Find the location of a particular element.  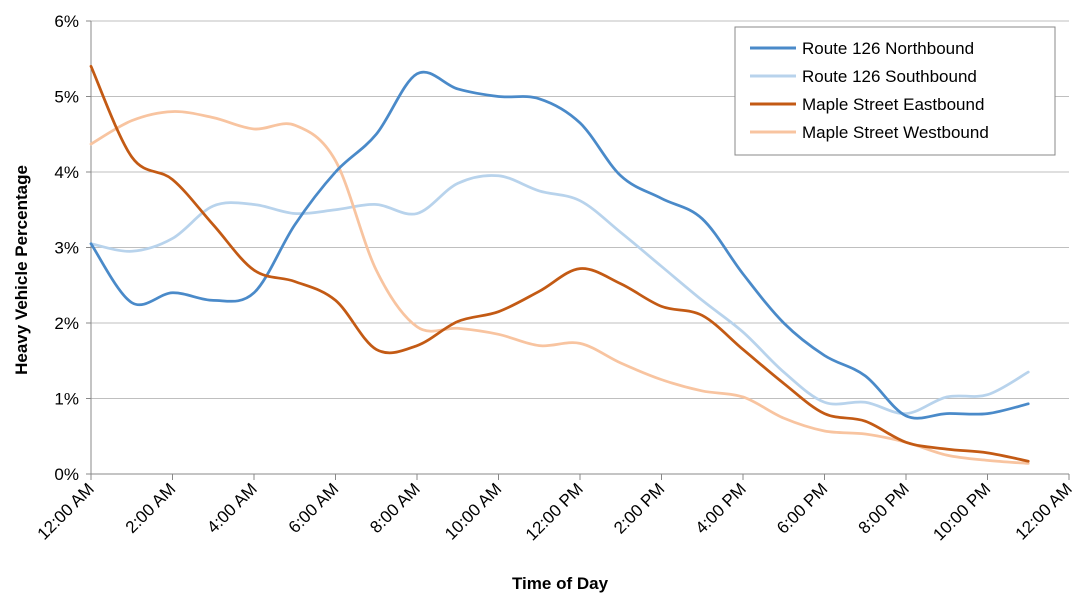

y-tick-label: 6% is located at coordinates (66, 21).